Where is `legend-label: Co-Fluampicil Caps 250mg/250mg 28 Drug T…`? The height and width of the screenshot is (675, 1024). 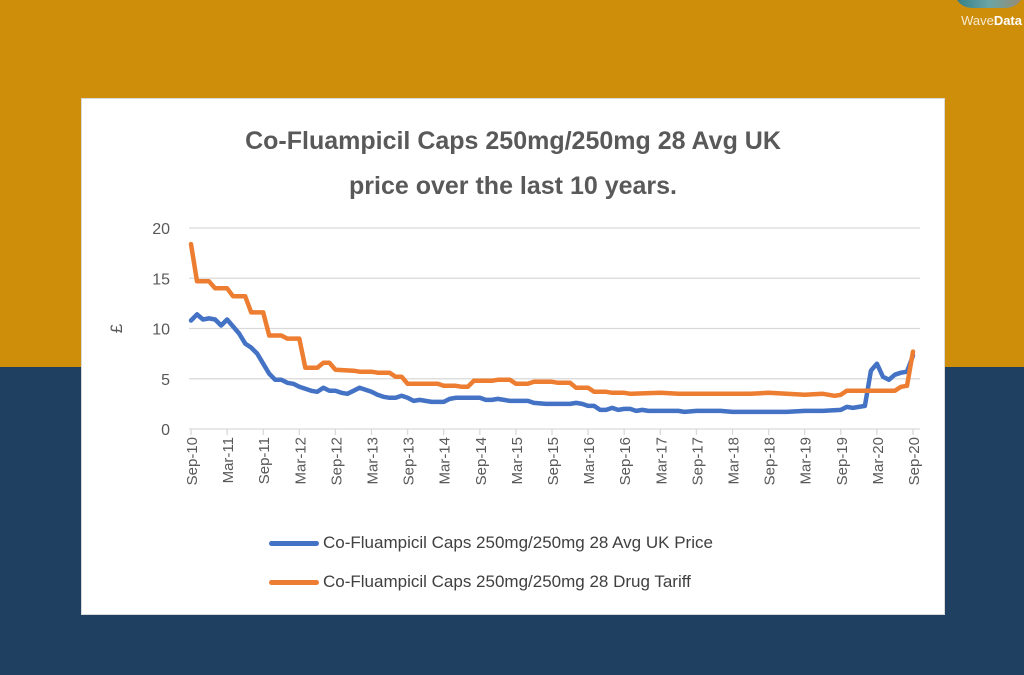
legend-label: Co-Fluampicil Caps 250mg/250mg 28 Drug T… is located at coordinates (507, 581).